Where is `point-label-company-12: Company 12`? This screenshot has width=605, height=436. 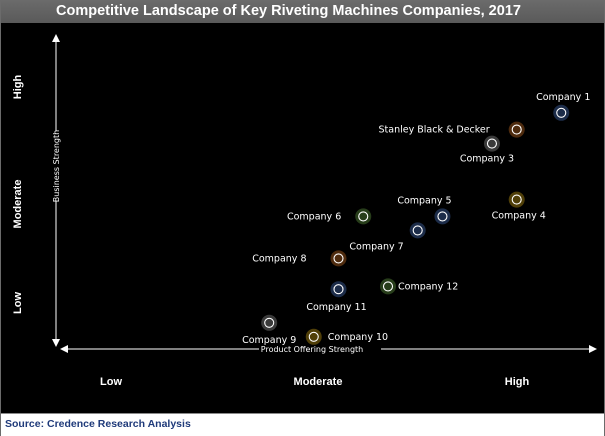 point-label-company-12: Company 12 is located at coordinates (428, 286).